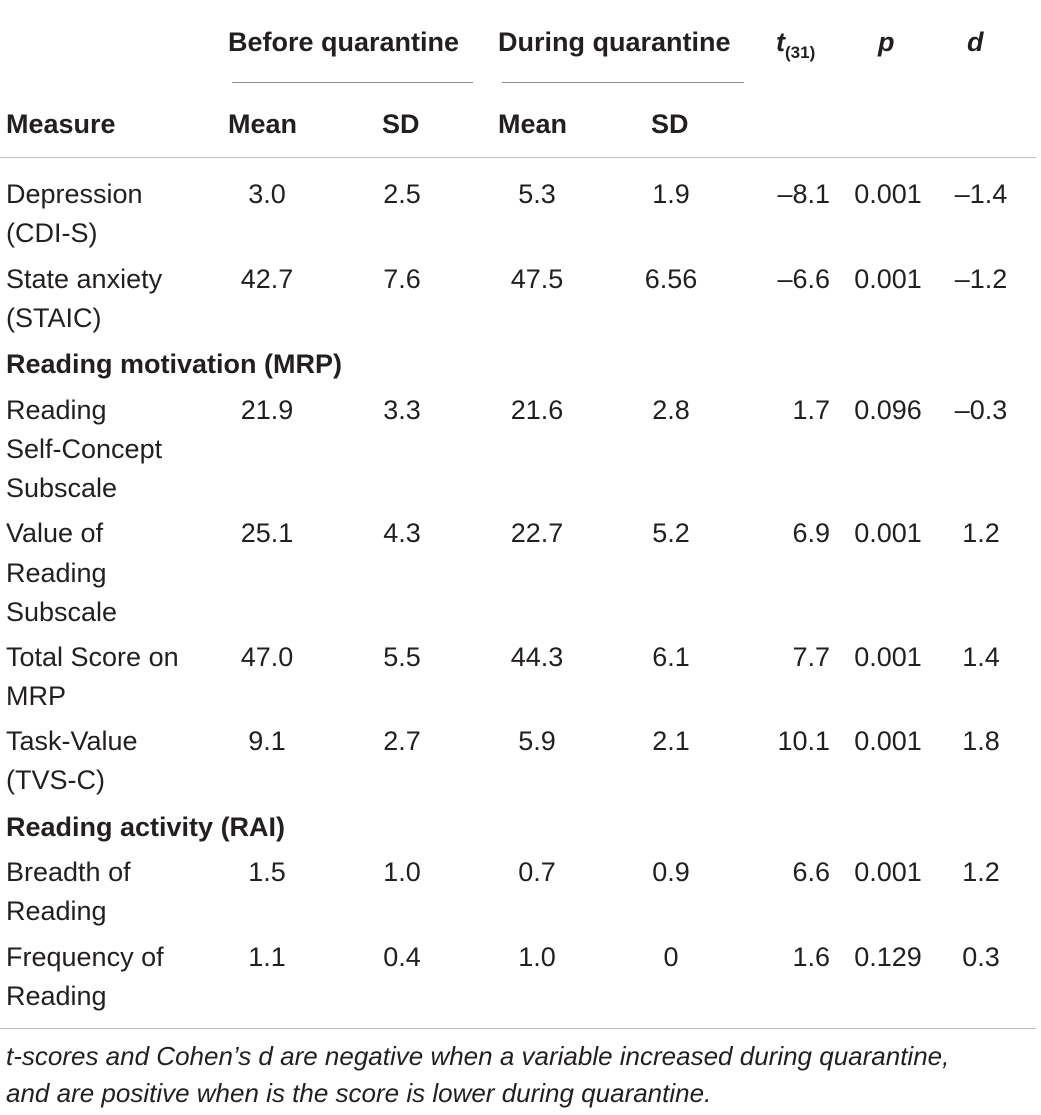 This screenshot has width=1041, height=1115. What do you see at coordinates (402, 657) in the screenshot?
I see `before-sd-cell: 5.5` at bounding box center [402, 657].